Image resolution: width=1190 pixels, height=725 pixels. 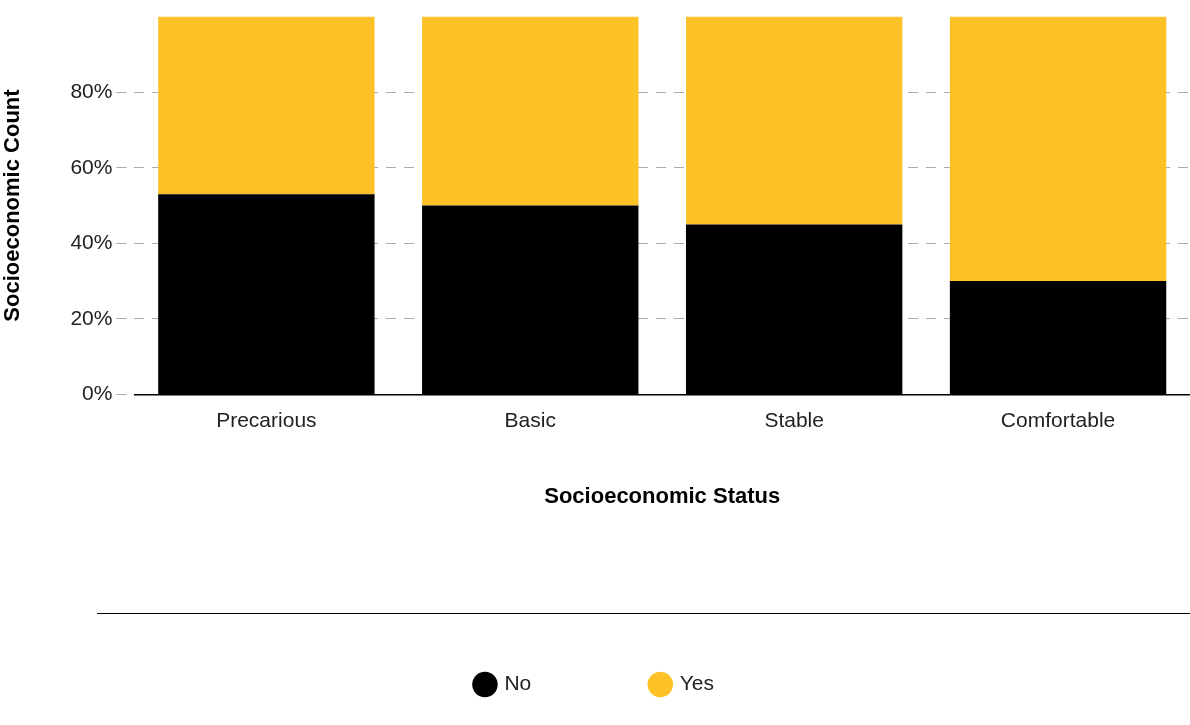 What do you see at coordinates (91, 90) in the screenshot?
I see `y-tick-label: 80%` at bounding box center [91, 90].